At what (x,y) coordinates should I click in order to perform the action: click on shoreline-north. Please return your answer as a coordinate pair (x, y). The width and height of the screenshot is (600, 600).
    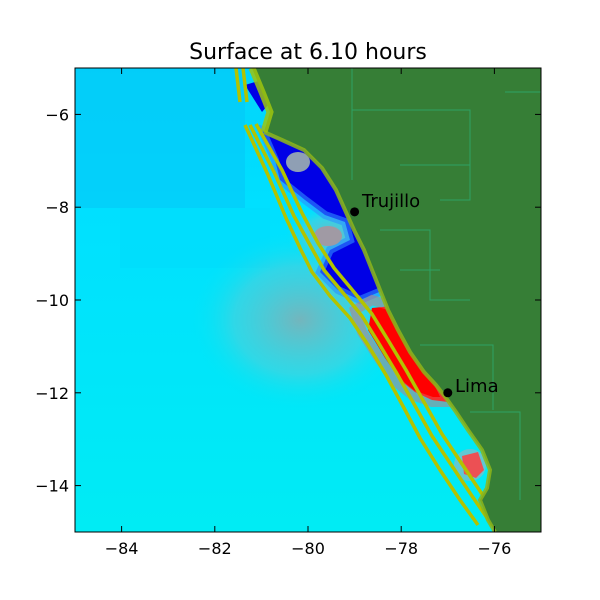
    Looking at the image, I should click on (261, 101).